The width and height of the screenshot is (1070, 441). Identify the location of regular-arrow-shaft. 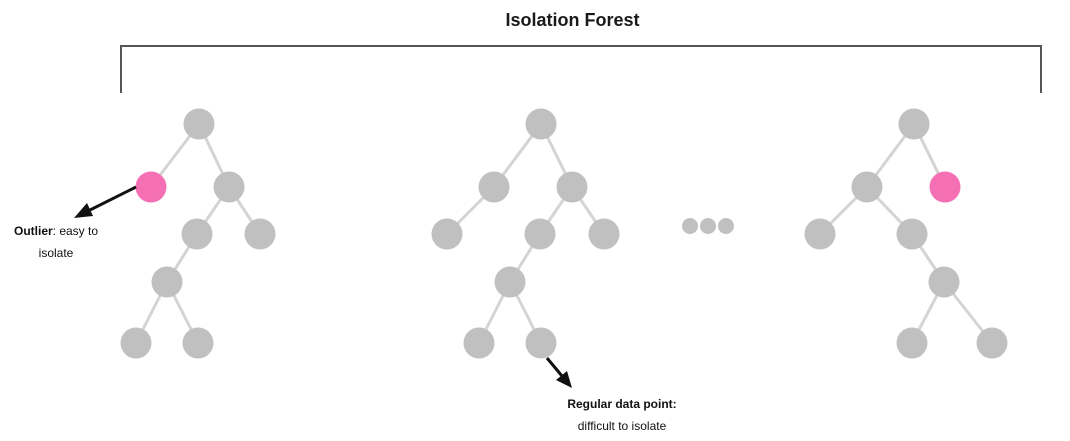
(554, 367).